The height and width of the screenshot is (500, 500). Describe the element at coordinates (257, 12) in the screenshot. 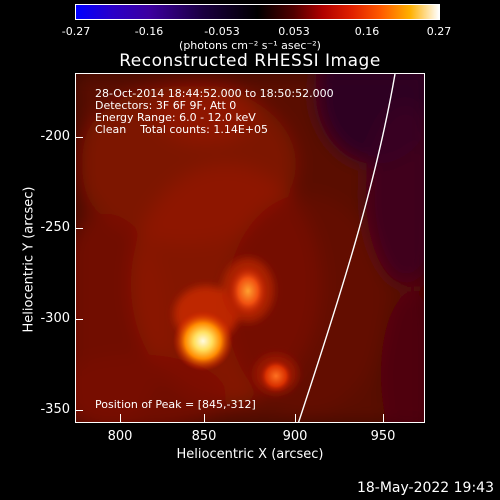

I see `colorbar` at that location.